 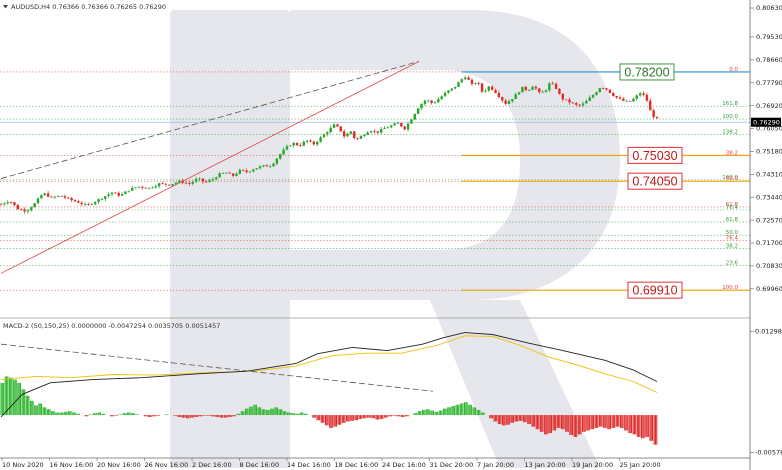 I want to click on macd-axis: 0.0129829 -0.0057815, so click(x=766, y=392).